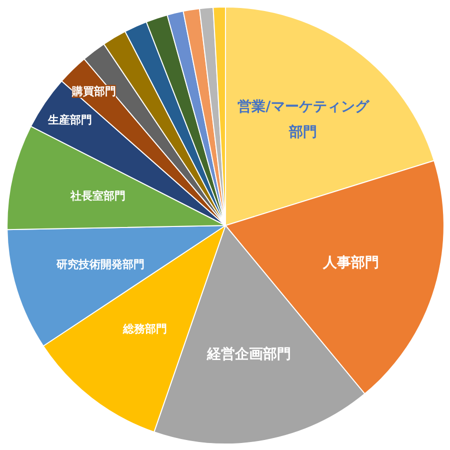 The image size is (450, 450). Describe the element at coordinates (304, 120) in the screenshot. I see `slice-label: 営業/マーケティング部門` at that location.